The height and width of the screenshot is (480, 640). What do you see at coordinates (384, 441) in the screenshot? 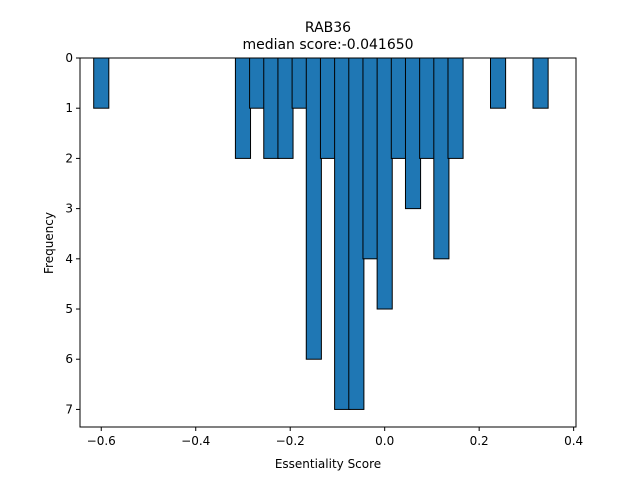
I see `x-tick-label: 0.0` at bounding box center [384, 441].